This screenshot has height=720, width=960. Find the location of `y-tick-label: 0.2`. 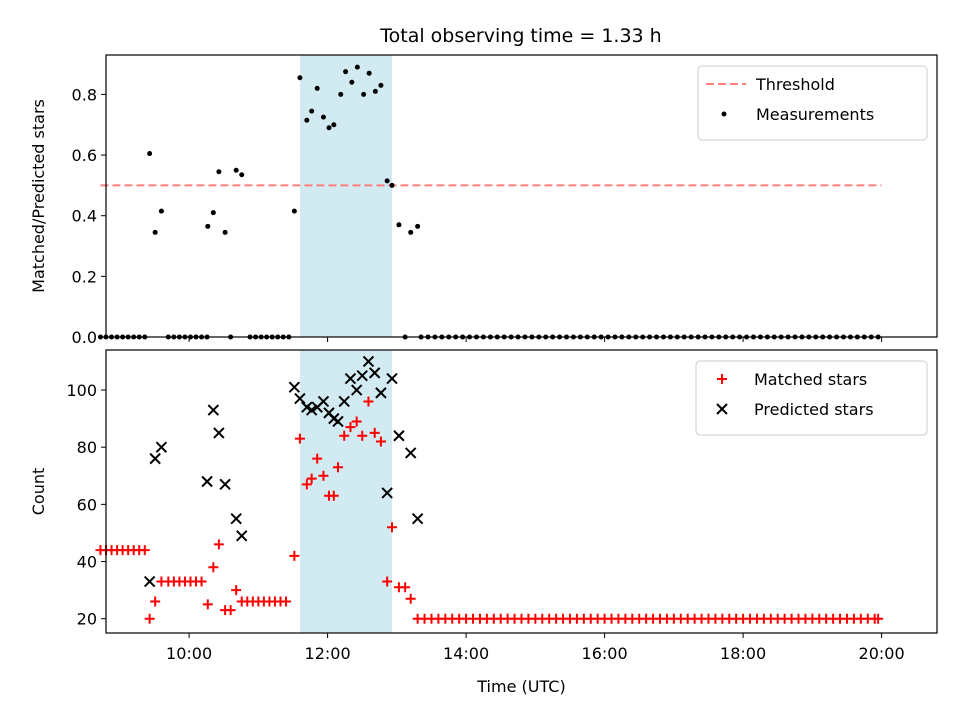

y-tick-label: 0.2 is located at coordinates (84, 276).